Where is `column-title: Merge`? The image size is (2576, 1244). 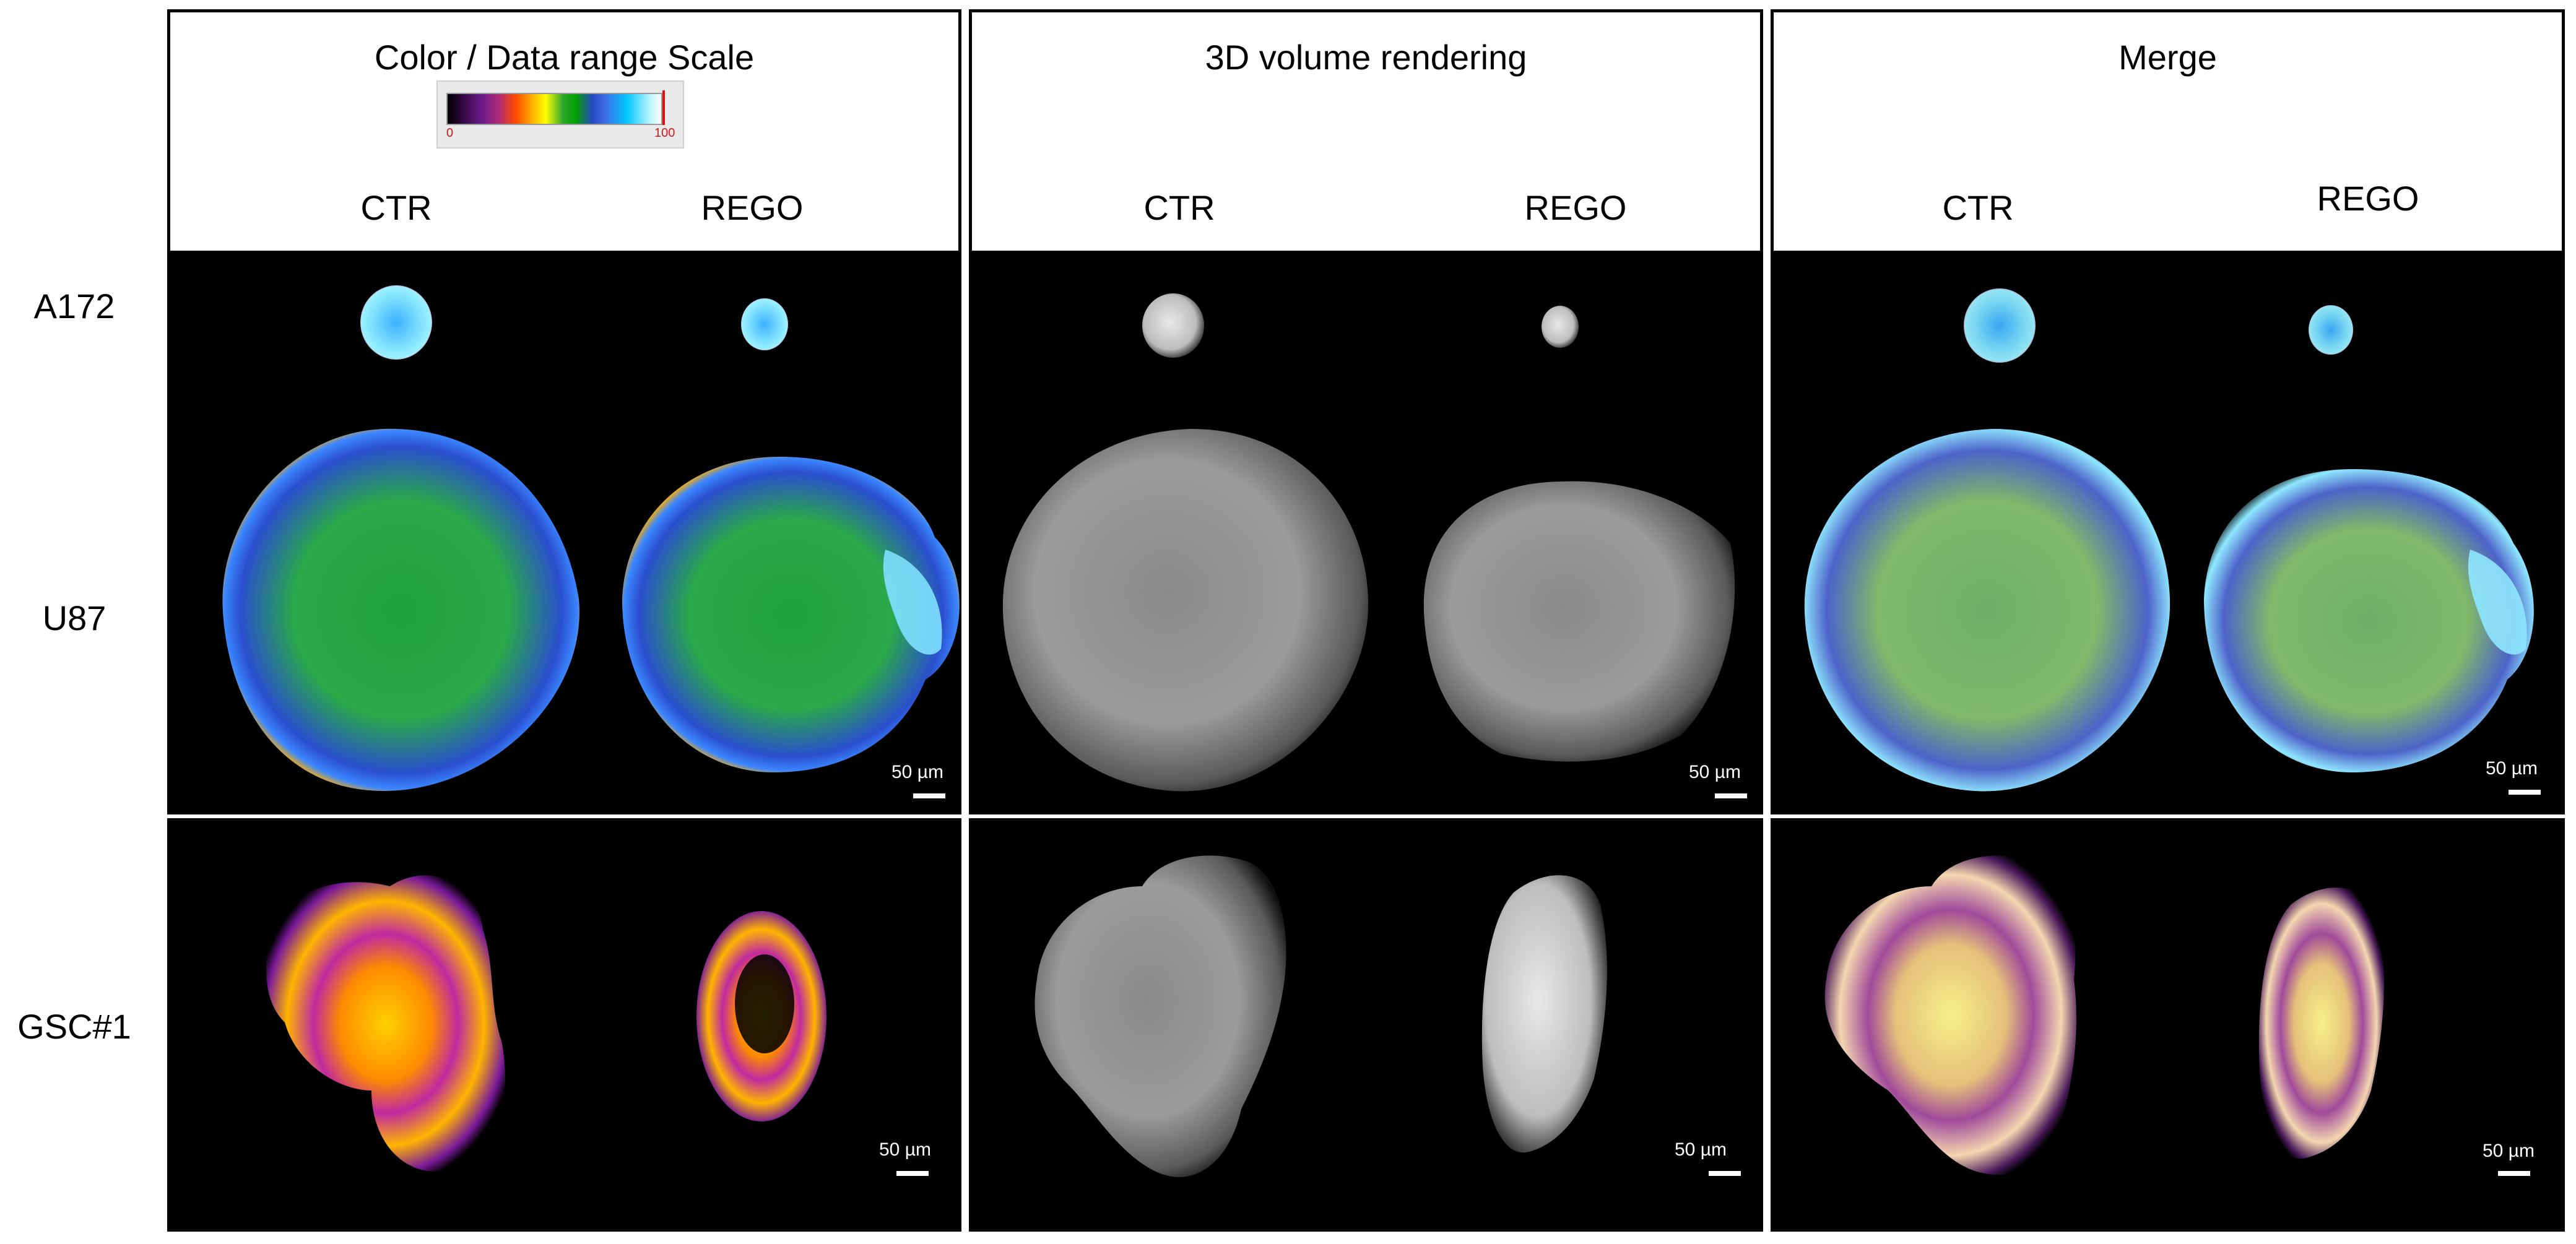 column-title: Merge is located at coordinates (2167, 57).